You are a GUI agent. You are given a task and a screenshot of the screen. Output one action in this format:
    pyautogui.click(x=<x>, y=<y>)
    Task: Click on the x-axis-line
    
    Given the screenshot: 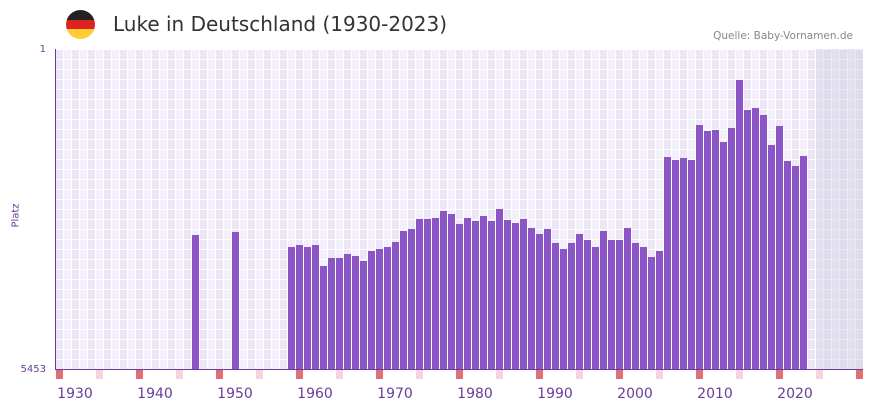 What is the action you would take?
    pyautogui.click(x=459, y=369)
    